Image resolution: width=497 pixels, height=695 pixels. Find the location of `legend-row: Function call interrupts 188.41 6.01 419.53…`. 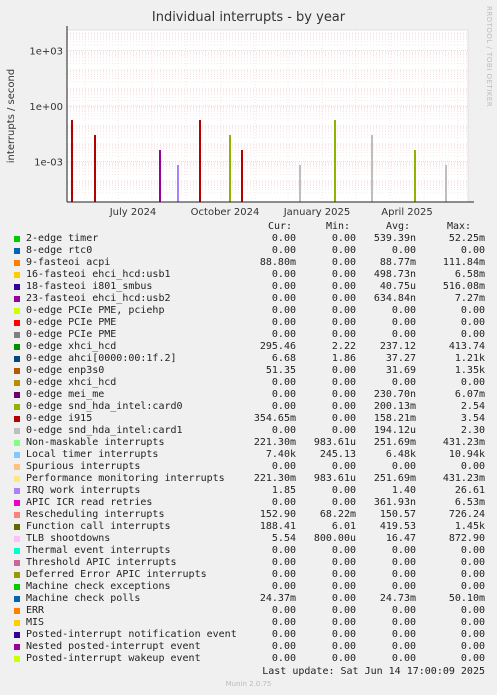

legend-row: Function call interrupts 188.41 6.01 419.53… is located at coordinates (252, 527).